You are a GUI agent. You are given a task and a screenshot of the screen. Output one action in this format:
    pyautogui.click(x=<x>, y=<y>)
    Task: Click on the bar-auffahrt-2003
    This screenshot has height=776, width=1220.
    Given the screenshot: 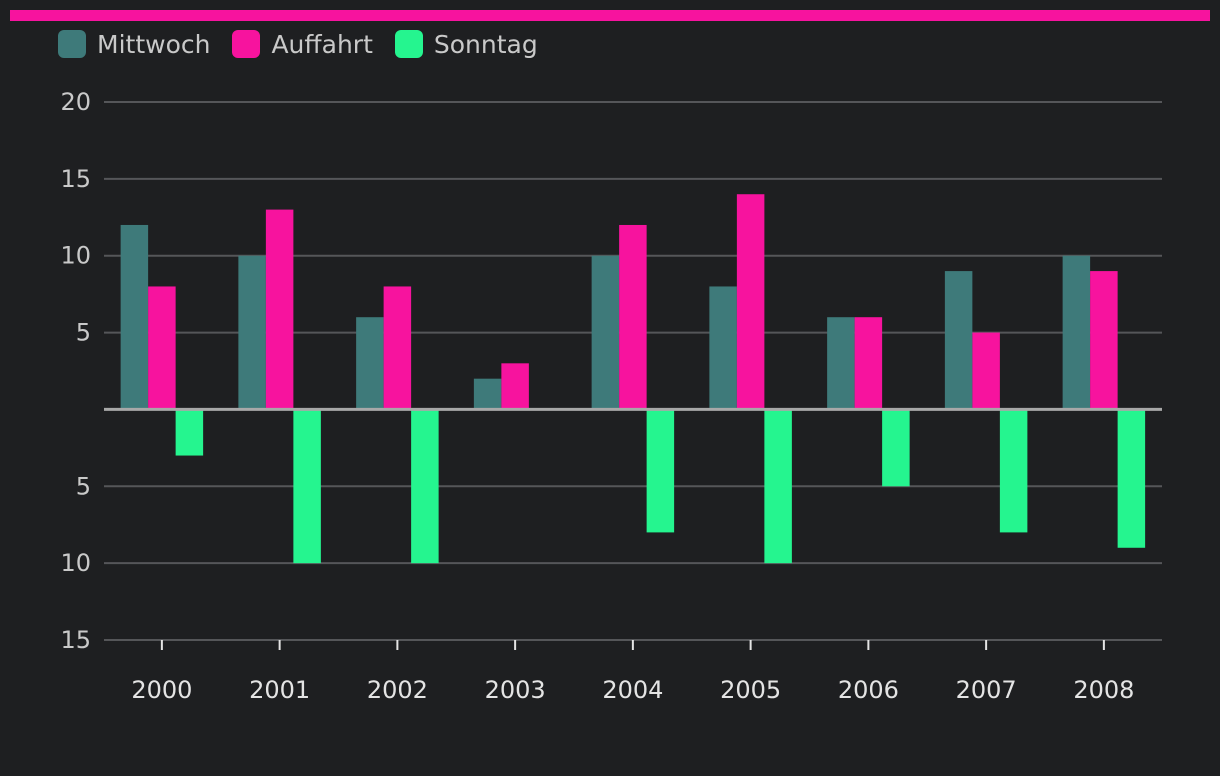 What is the action you would take?
    pyautogui.click(x=515, y=386)
    